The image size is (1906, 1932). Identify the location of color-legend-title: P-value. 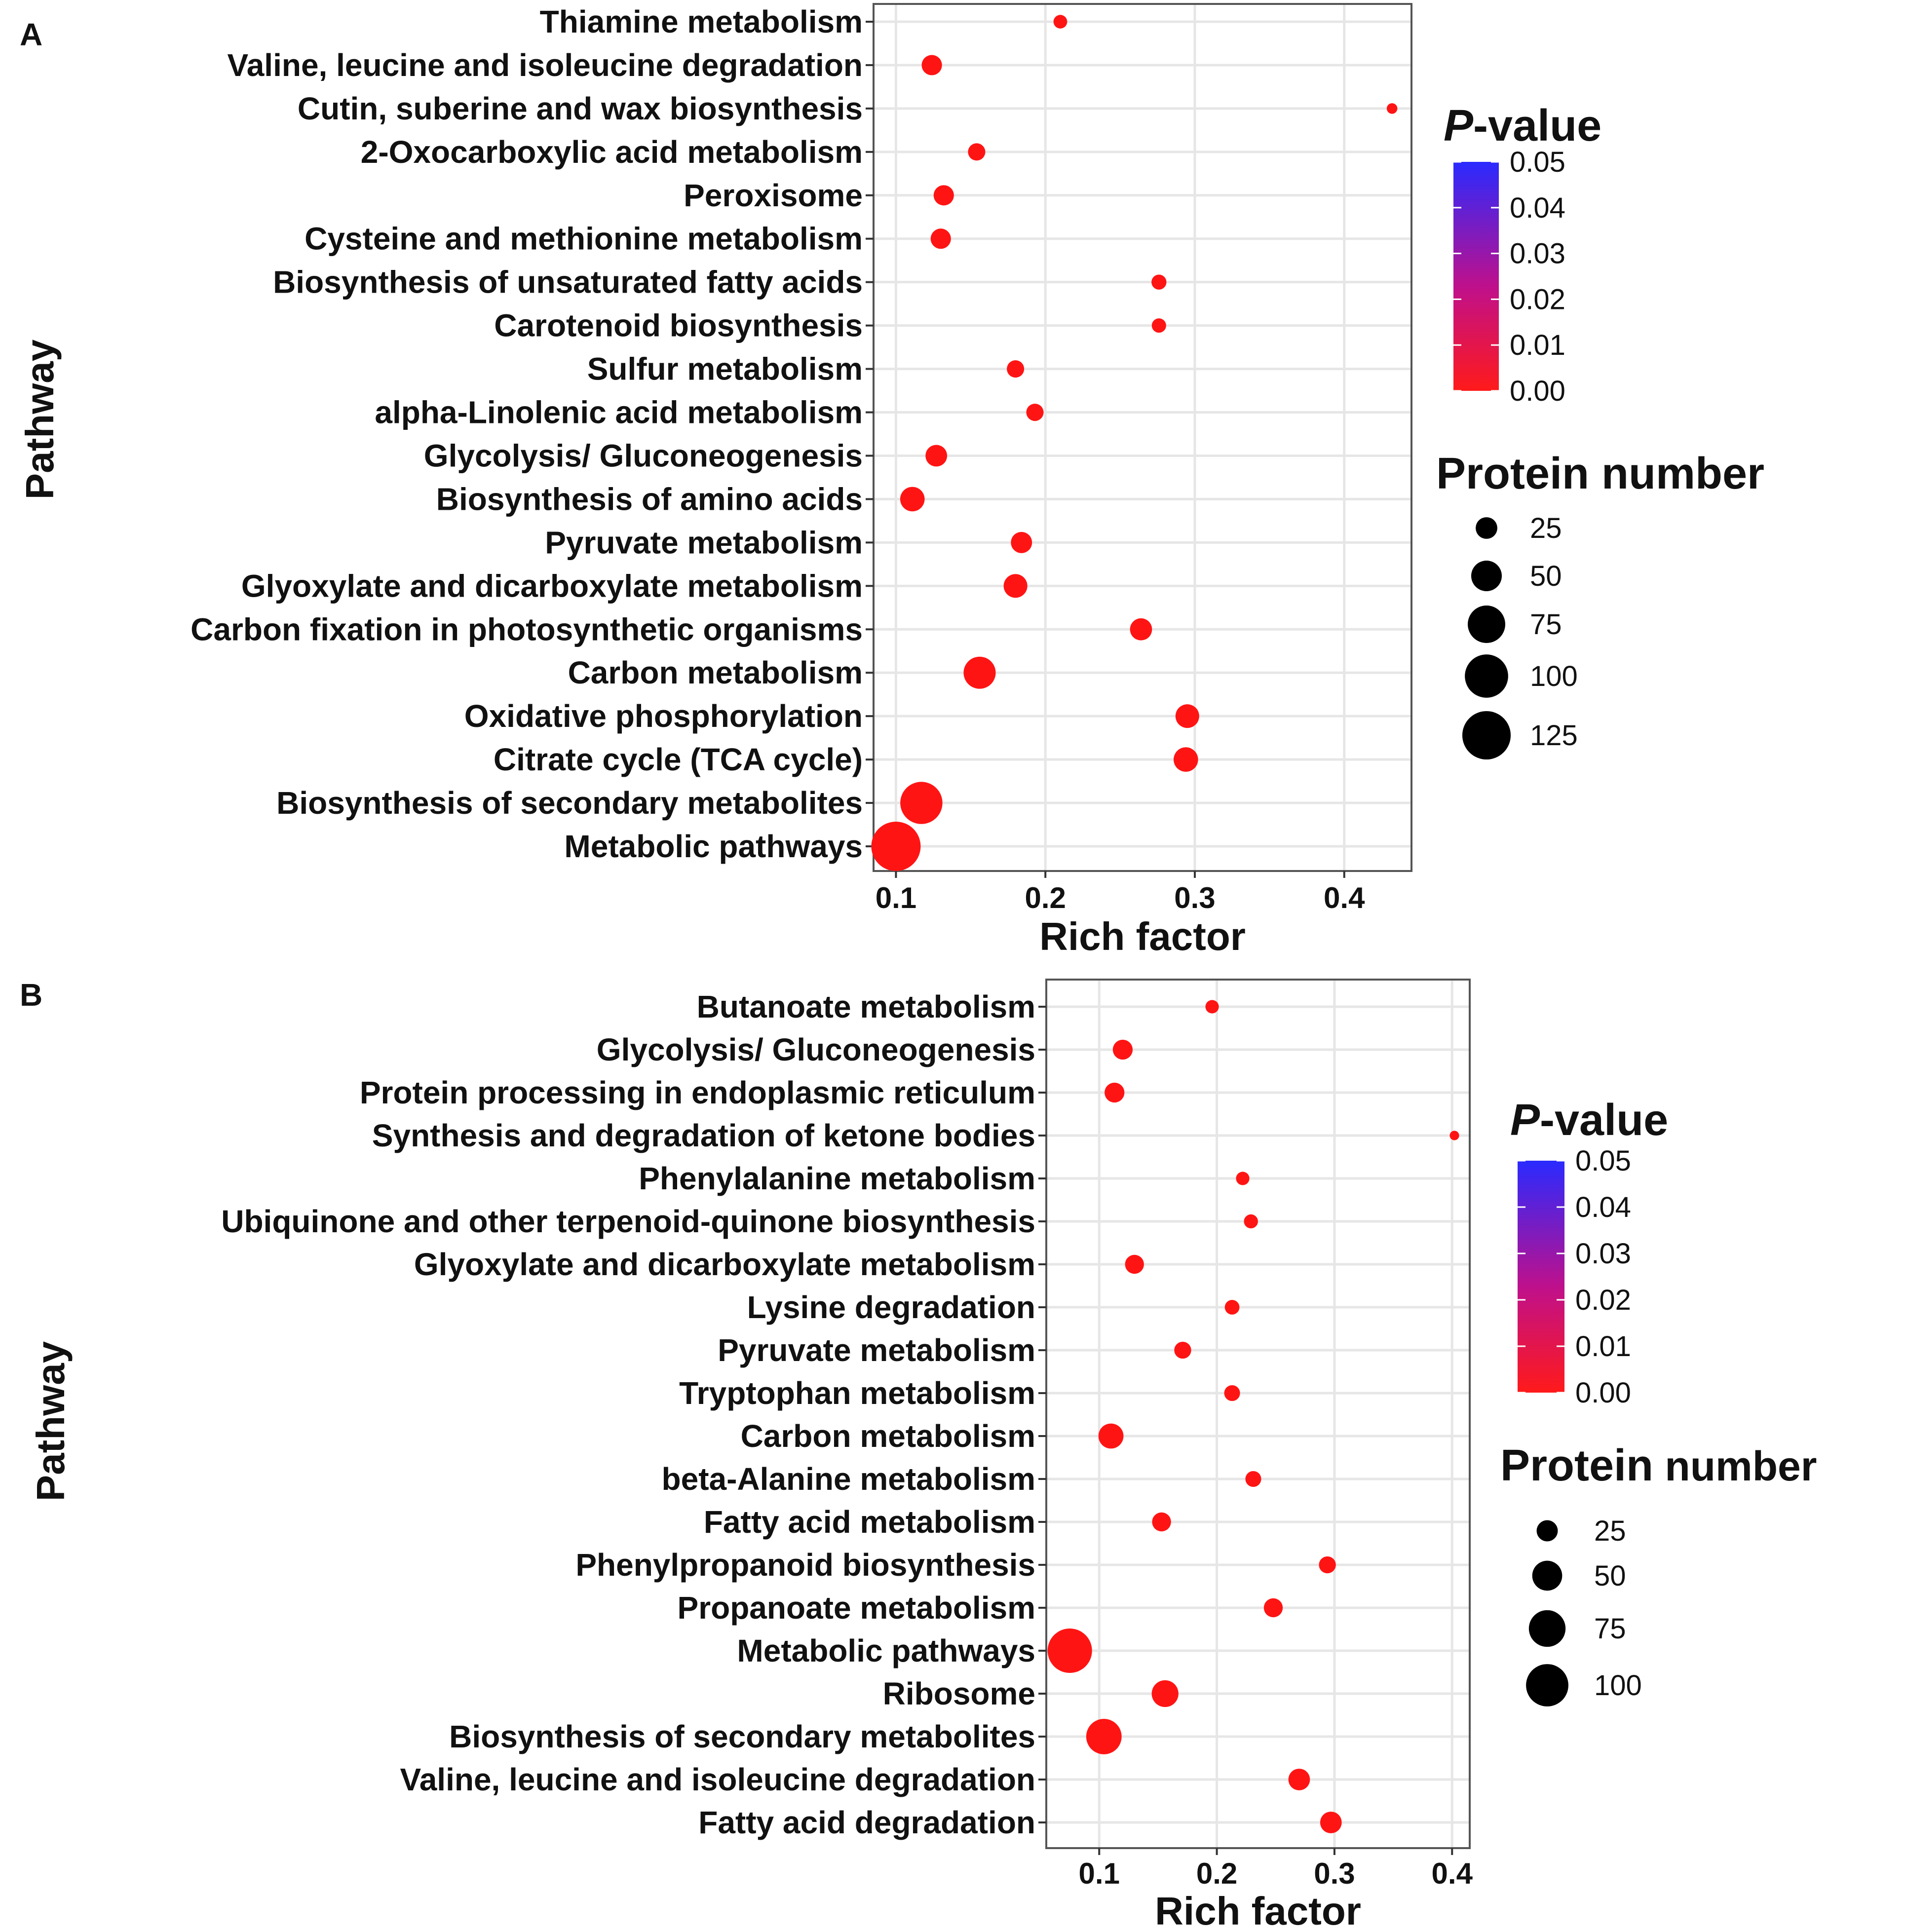
(1589, 1120).